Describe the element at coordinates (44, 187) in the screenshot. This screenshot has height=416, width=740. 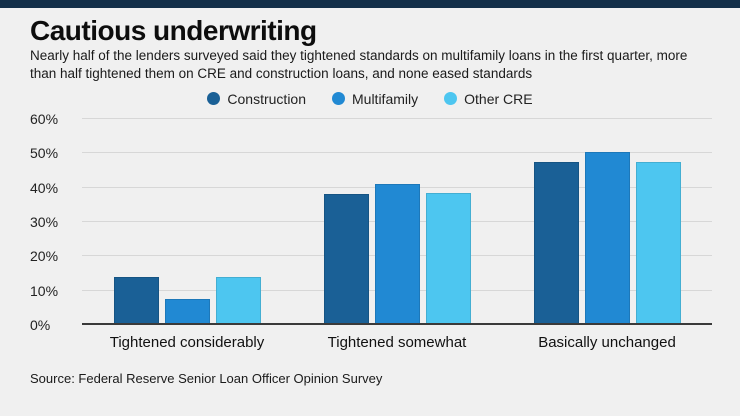
I see `y-tick-label: 40%` at that location.